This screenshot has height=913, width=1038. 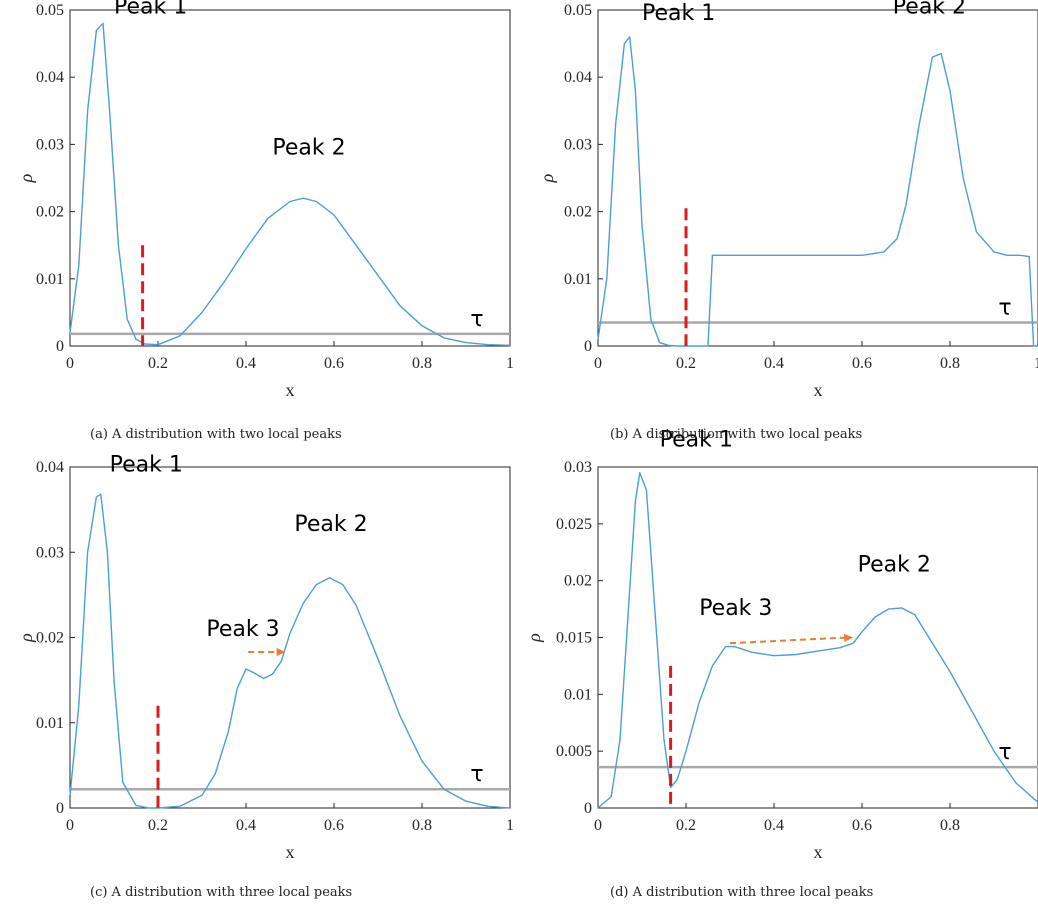 I want to click on caption-a: (a) A distribution with two local peaks, so click(x=216, y=434).